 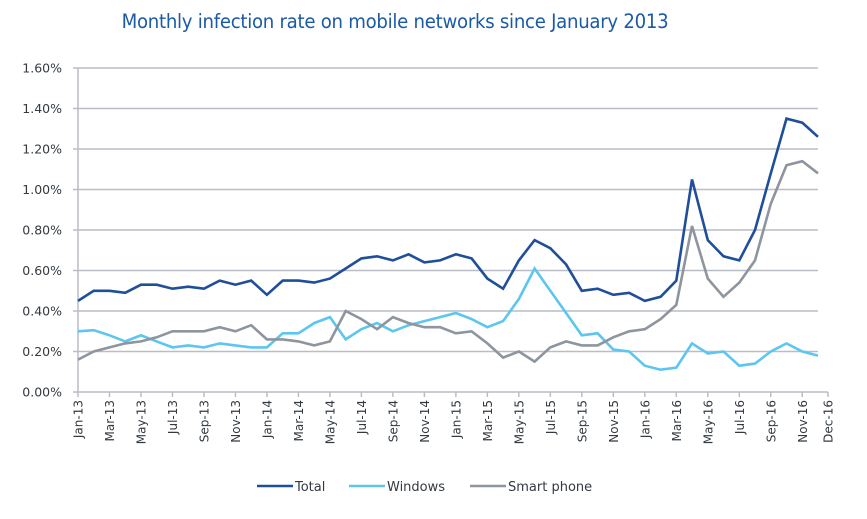 I want to click on y-tick-label: 1.60%, so click(x=42, y=68).